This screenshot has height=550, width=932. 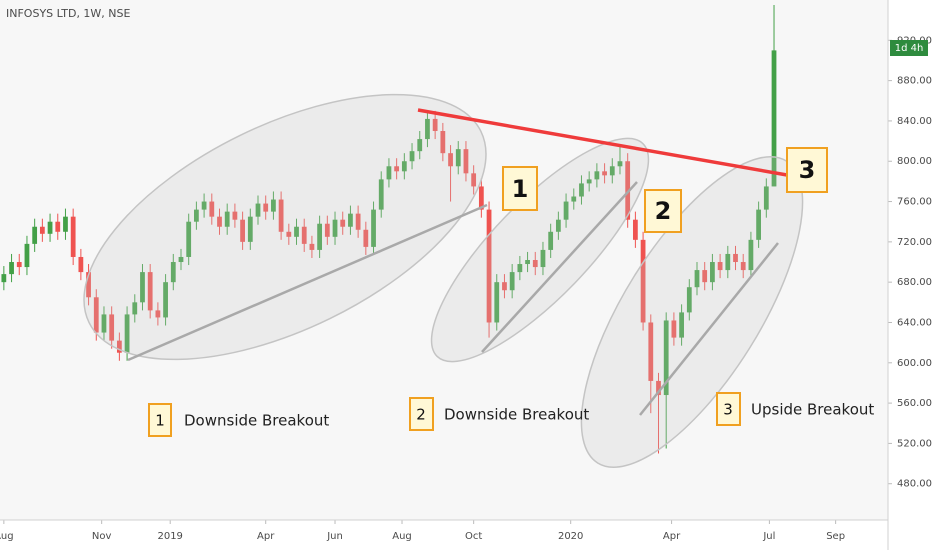 What do you see at coordinates (570, 536) in the screenshot?
I see `x-tick-label: 2020` at bounding box center [570, 536].